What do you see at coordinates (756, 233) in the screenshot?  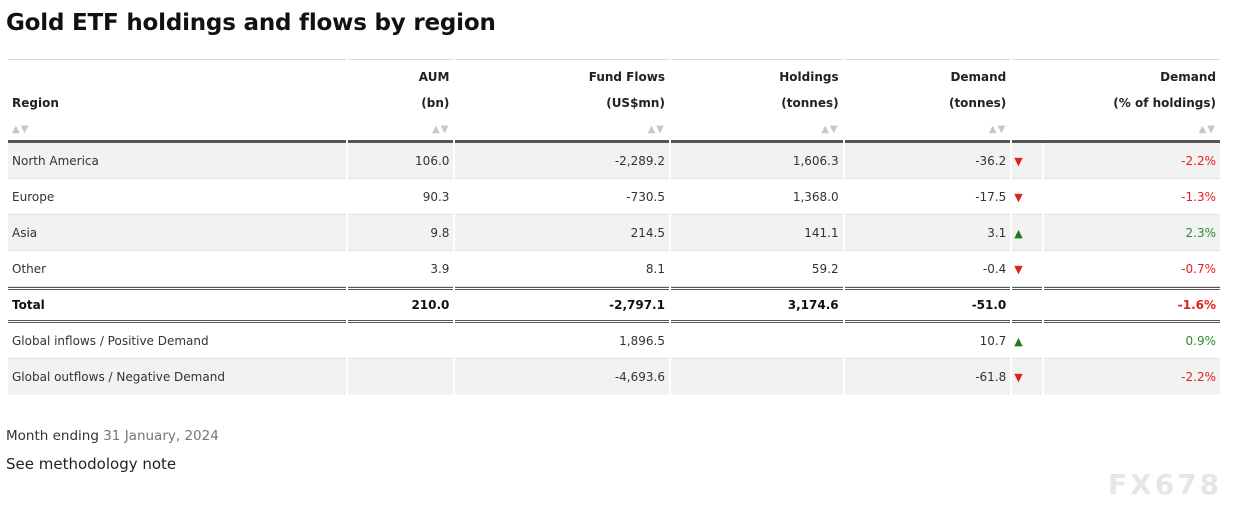 I see `holdings-cell: 141.1` at bounding box center [756, 233].